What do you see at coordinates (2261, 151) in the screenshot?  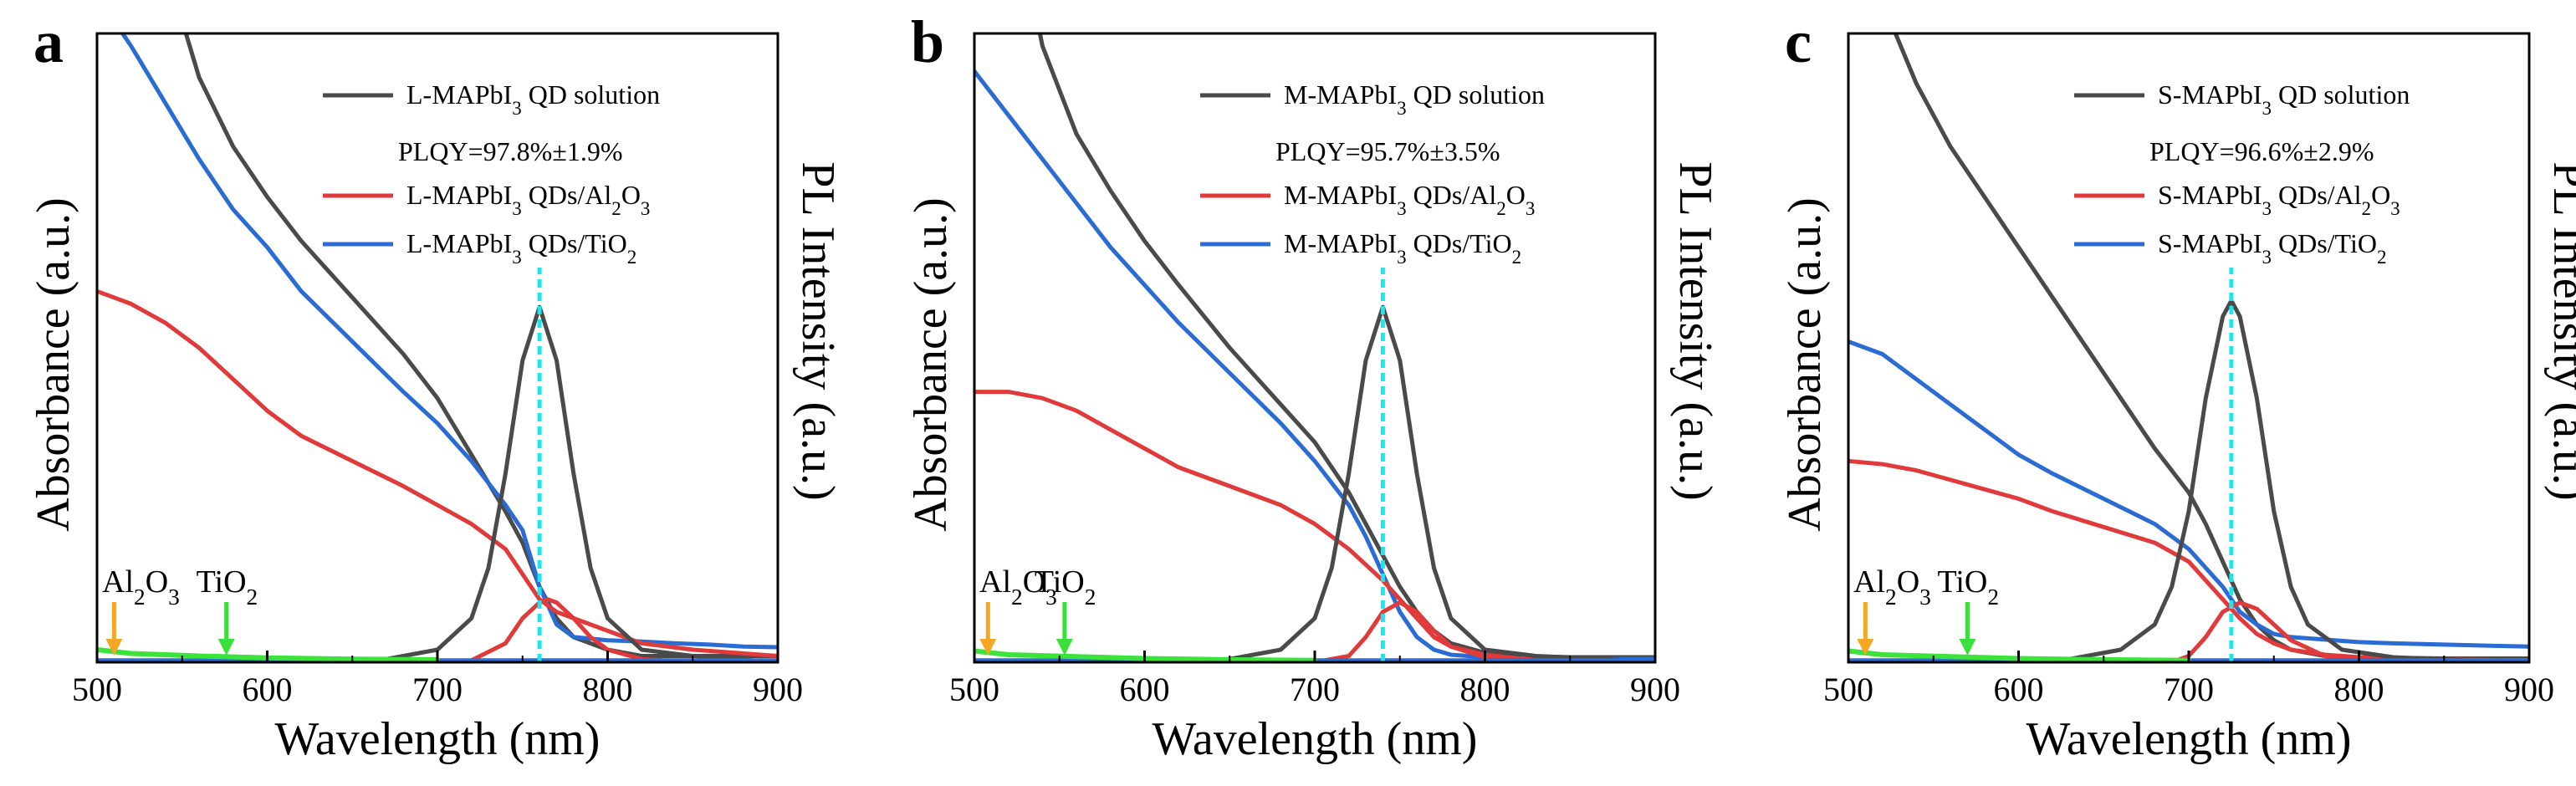 I see `legend-plqy: PLQY=96.6%±2.9%` at bounding box center [2261, 151].